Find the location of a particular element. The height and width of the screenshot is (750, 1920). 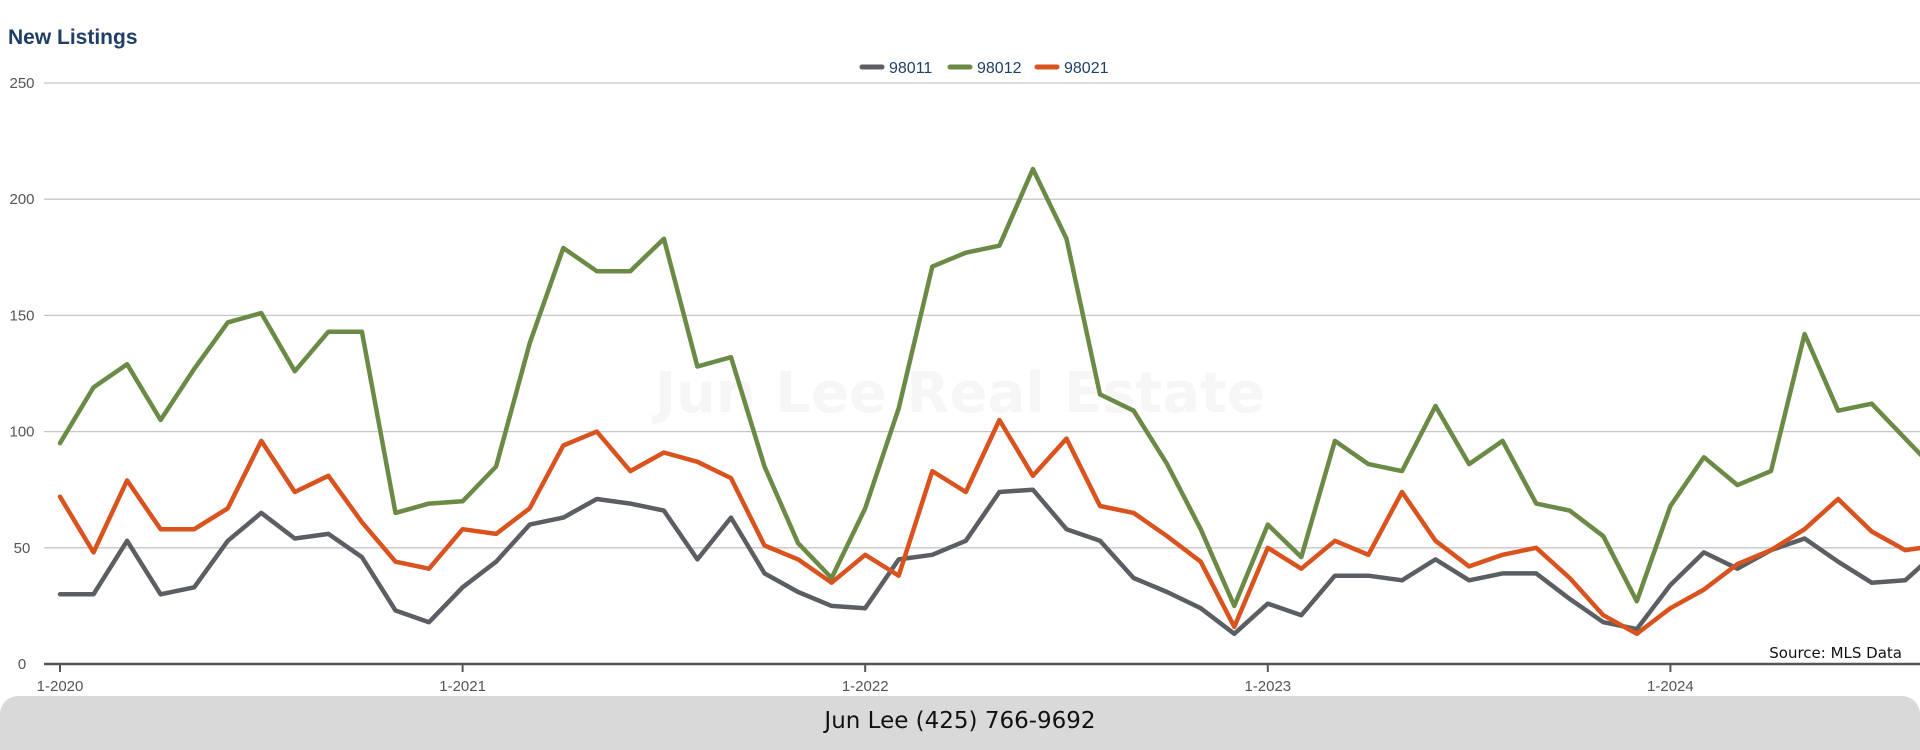

legend-label-98012: 98012 is located at coordinates (999, 68).